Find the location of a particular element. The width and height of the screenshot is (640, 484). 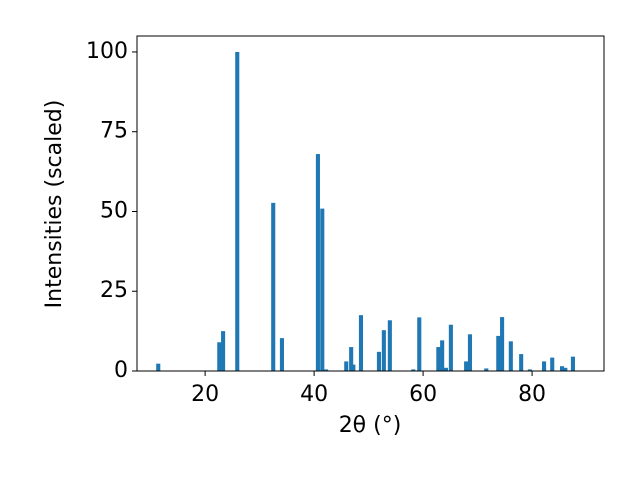

y-axis-label: Intensities (scaled) is located at coordinates (54, 204).